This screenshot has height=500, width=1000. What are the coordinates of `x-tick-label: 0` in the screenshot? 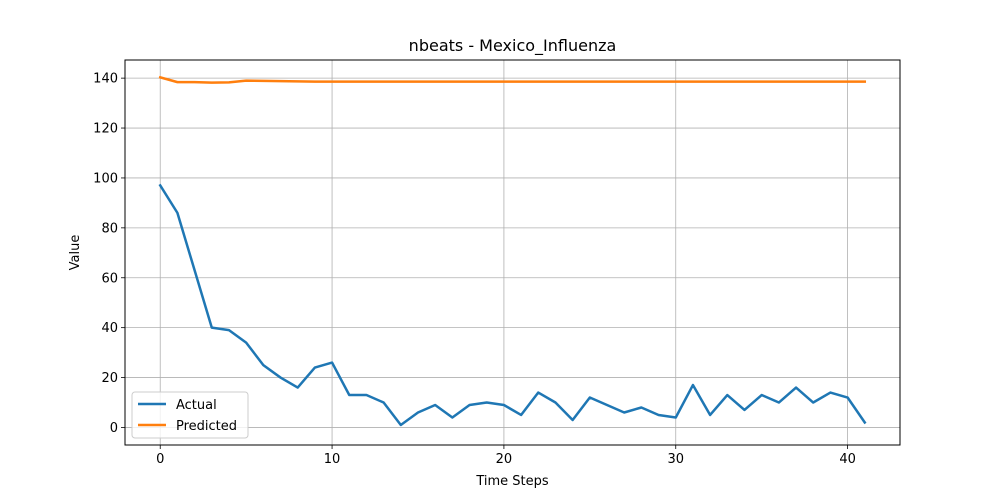 It's located at (160, 459).